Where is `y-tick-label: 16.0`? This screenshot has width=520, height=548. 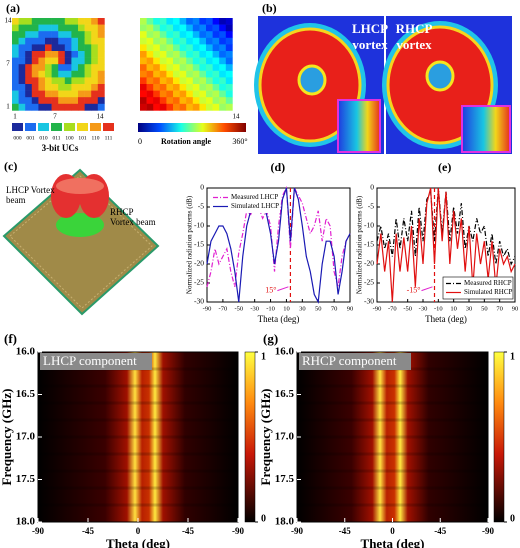 y-tick-label: 16.0 is located at coordinates (285, 352).